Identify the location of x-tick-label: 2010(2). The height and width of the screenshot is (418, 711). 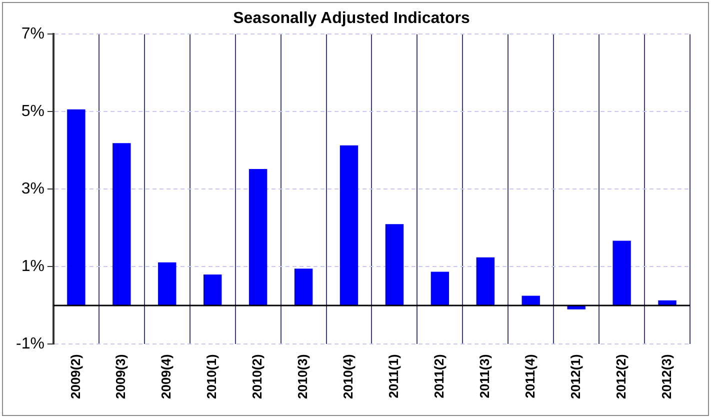
(257, 377).